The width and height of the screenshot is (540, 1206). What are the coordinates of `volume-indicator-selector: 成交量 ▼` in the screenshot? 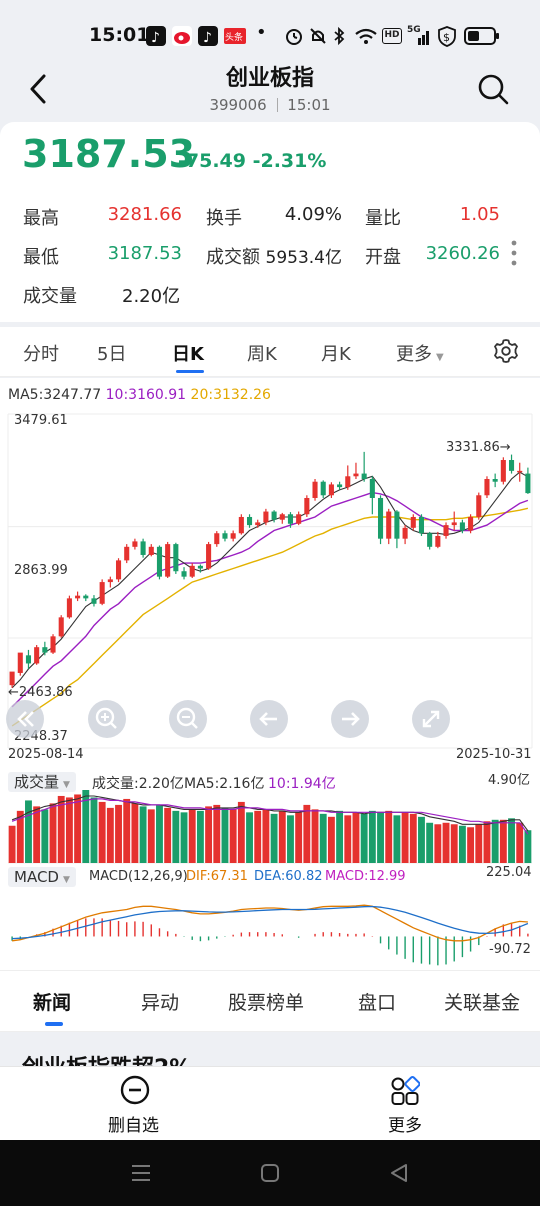 It's located at (42, 782).